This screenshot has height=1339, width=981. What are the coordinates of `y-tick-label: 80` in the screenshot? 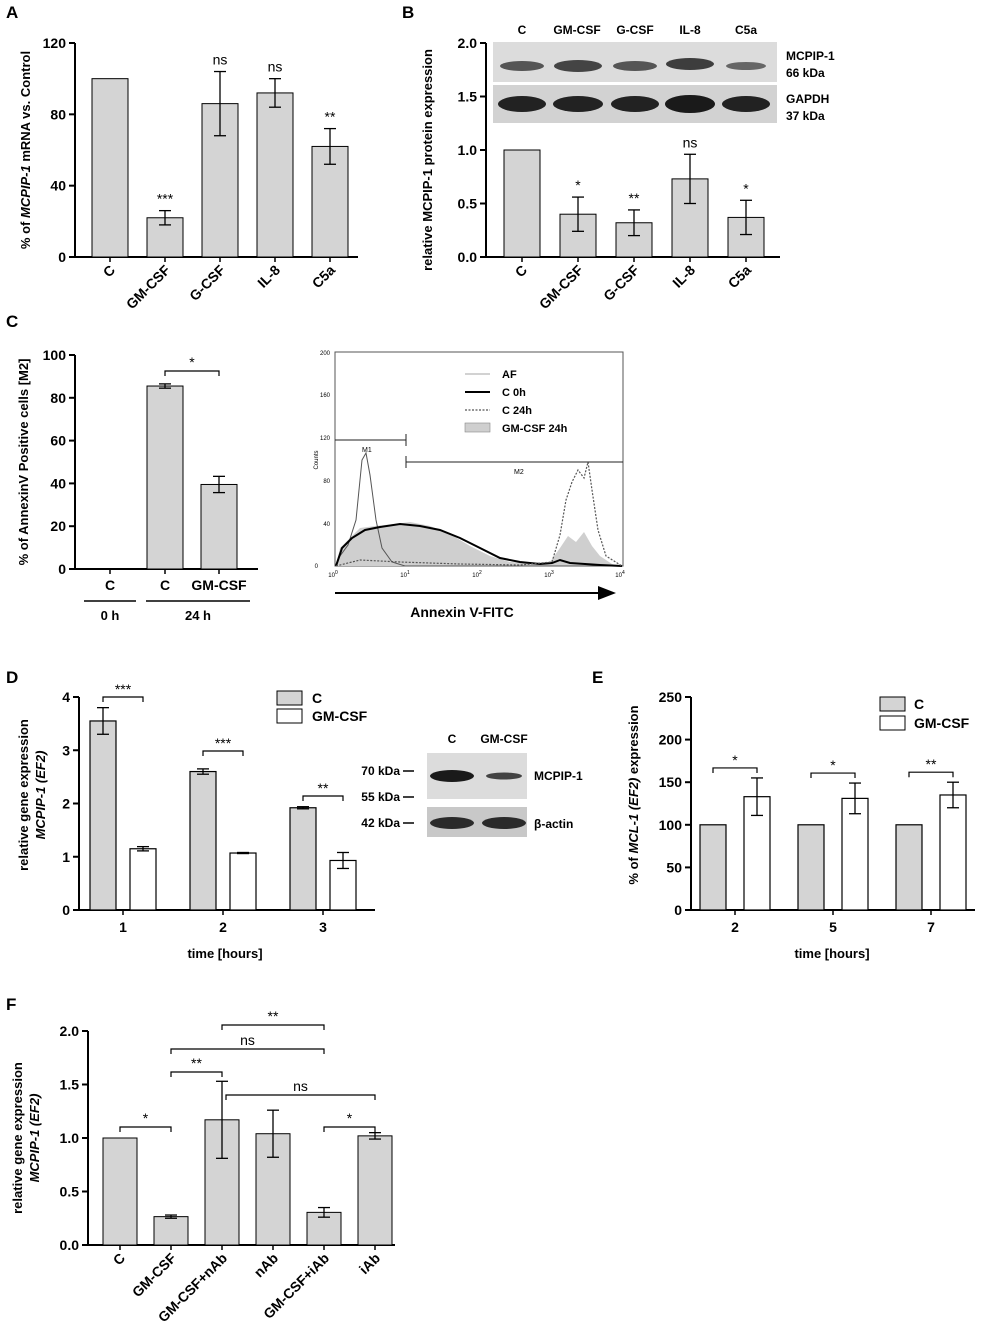 It's located at (58, 398).